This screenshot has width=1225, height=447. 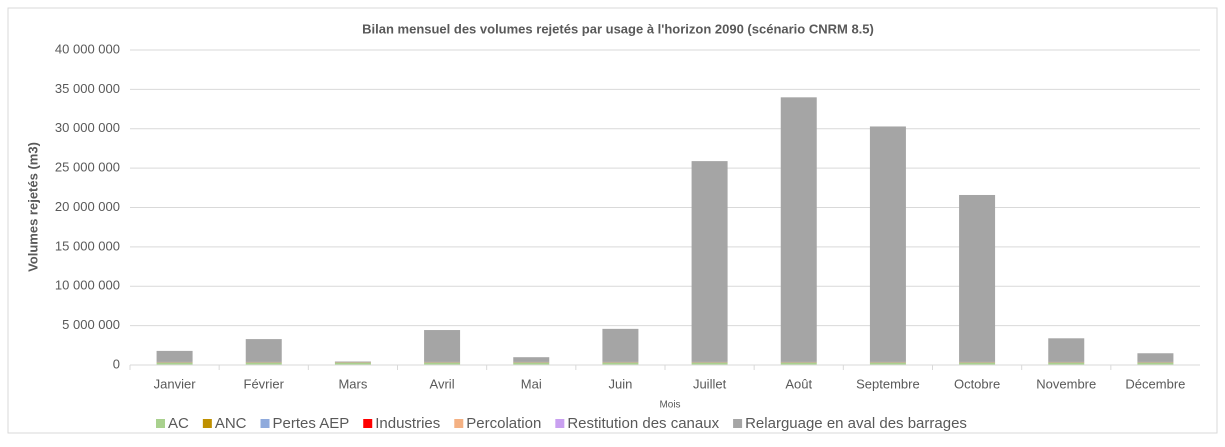 What do you see at coordinates (116, 363) in the screenshot?
I see `y-tick-label: 0` at bounding box center [116, 363].